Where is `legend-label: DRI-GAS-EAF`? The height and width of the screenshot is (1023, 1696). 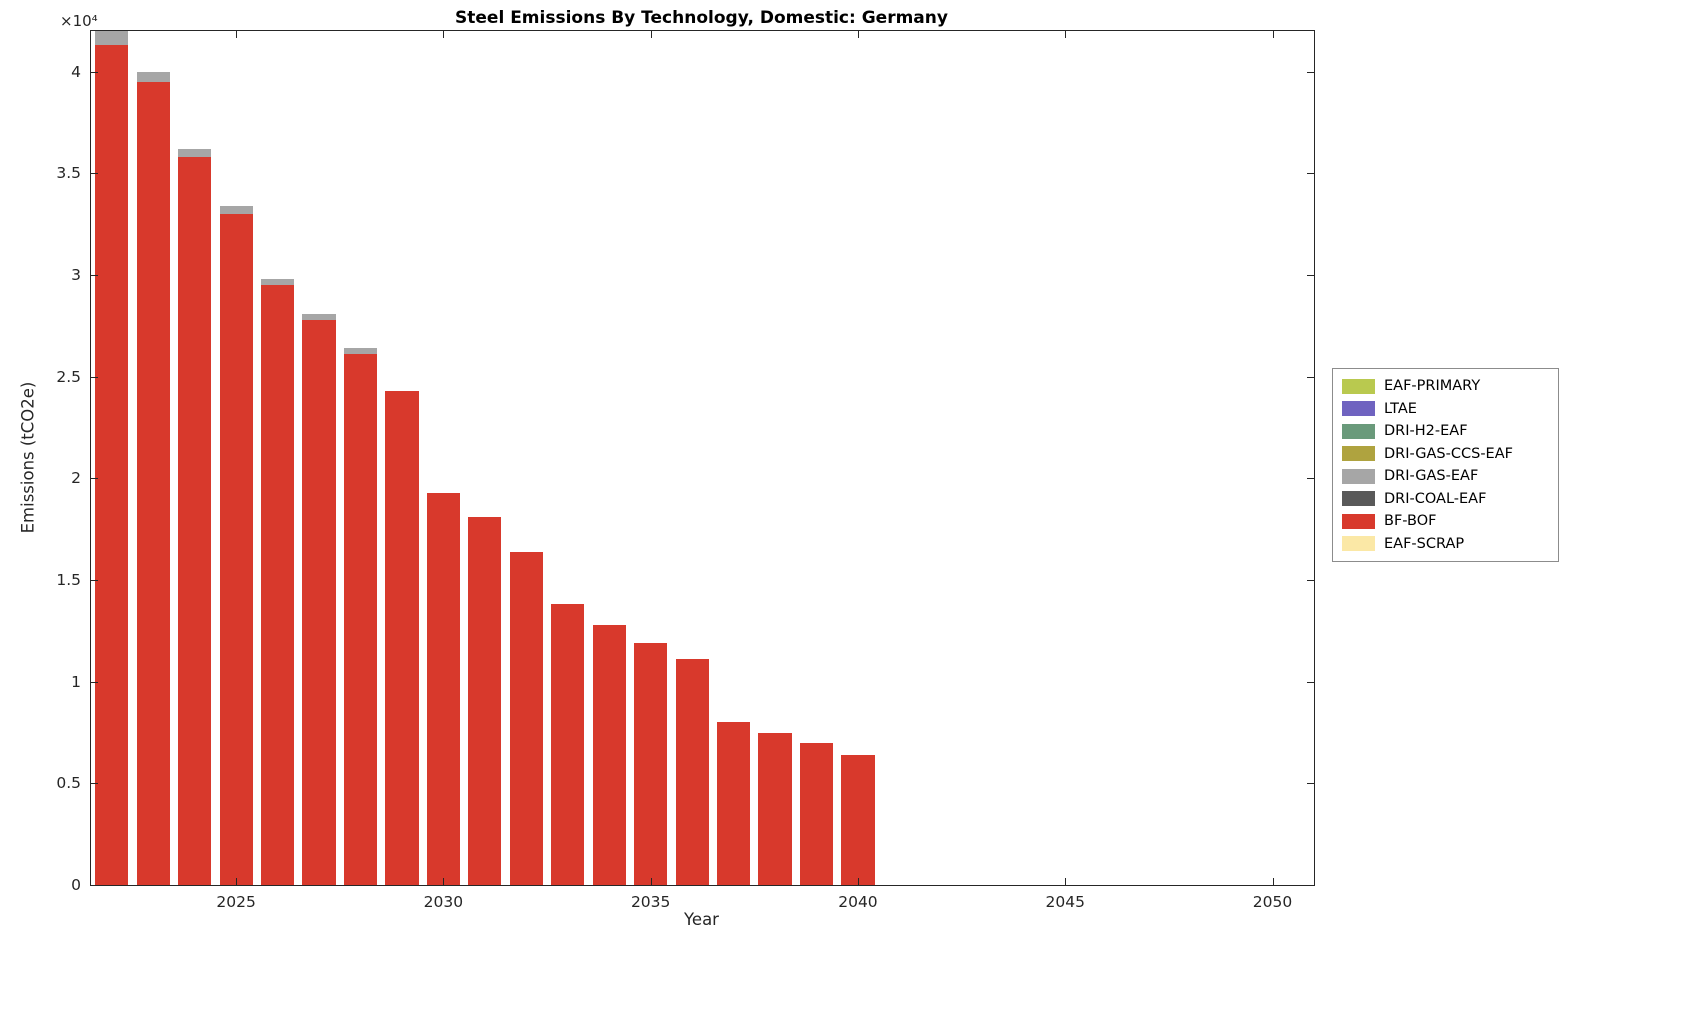
legend-label: DRI-GAS-EAF is located at coordinates (1431, 476).